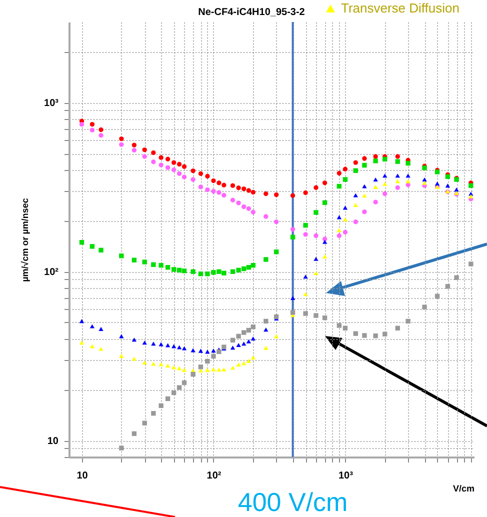 The height and width of the screenshot is (517, 487). I want to click on y-tick-label: 10³, so click(52, 104).